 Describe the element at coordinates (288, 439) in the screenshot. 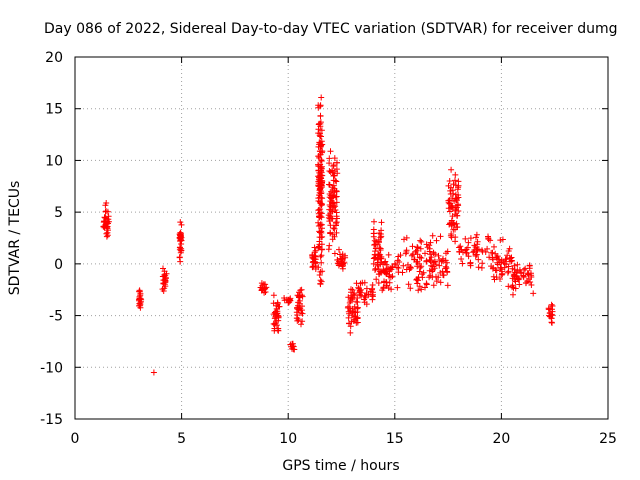

I see `x-tick-label: 10` at that location.